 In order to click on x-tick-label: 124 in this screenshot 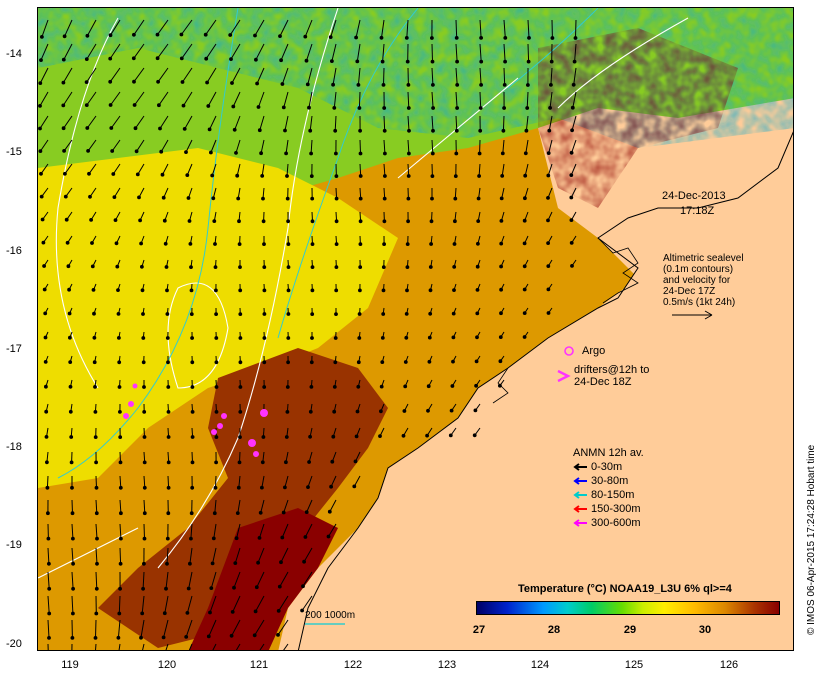, I will do `click(540, 665)`.